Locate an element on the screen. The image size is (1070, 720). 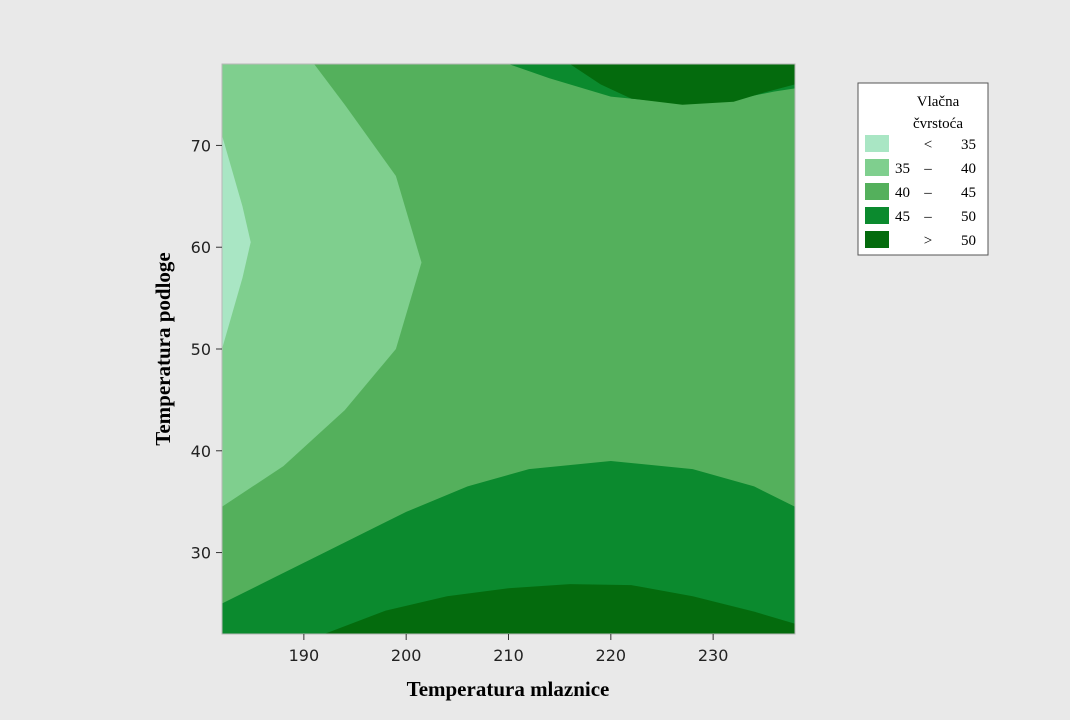
x-tick-label: 200 is located at coordinates (406, 655).